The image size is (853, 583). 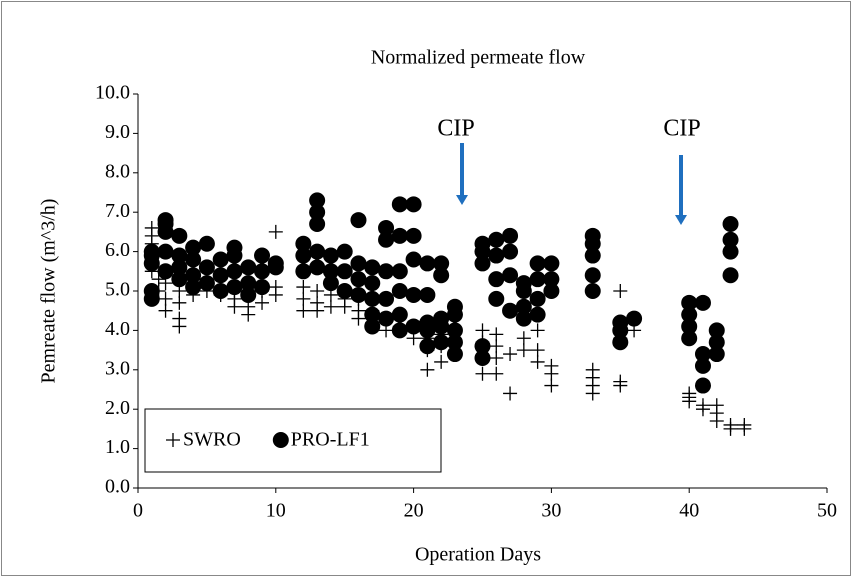 I want to click on y-tick-label: 8.0, so click(x=117, y=171).